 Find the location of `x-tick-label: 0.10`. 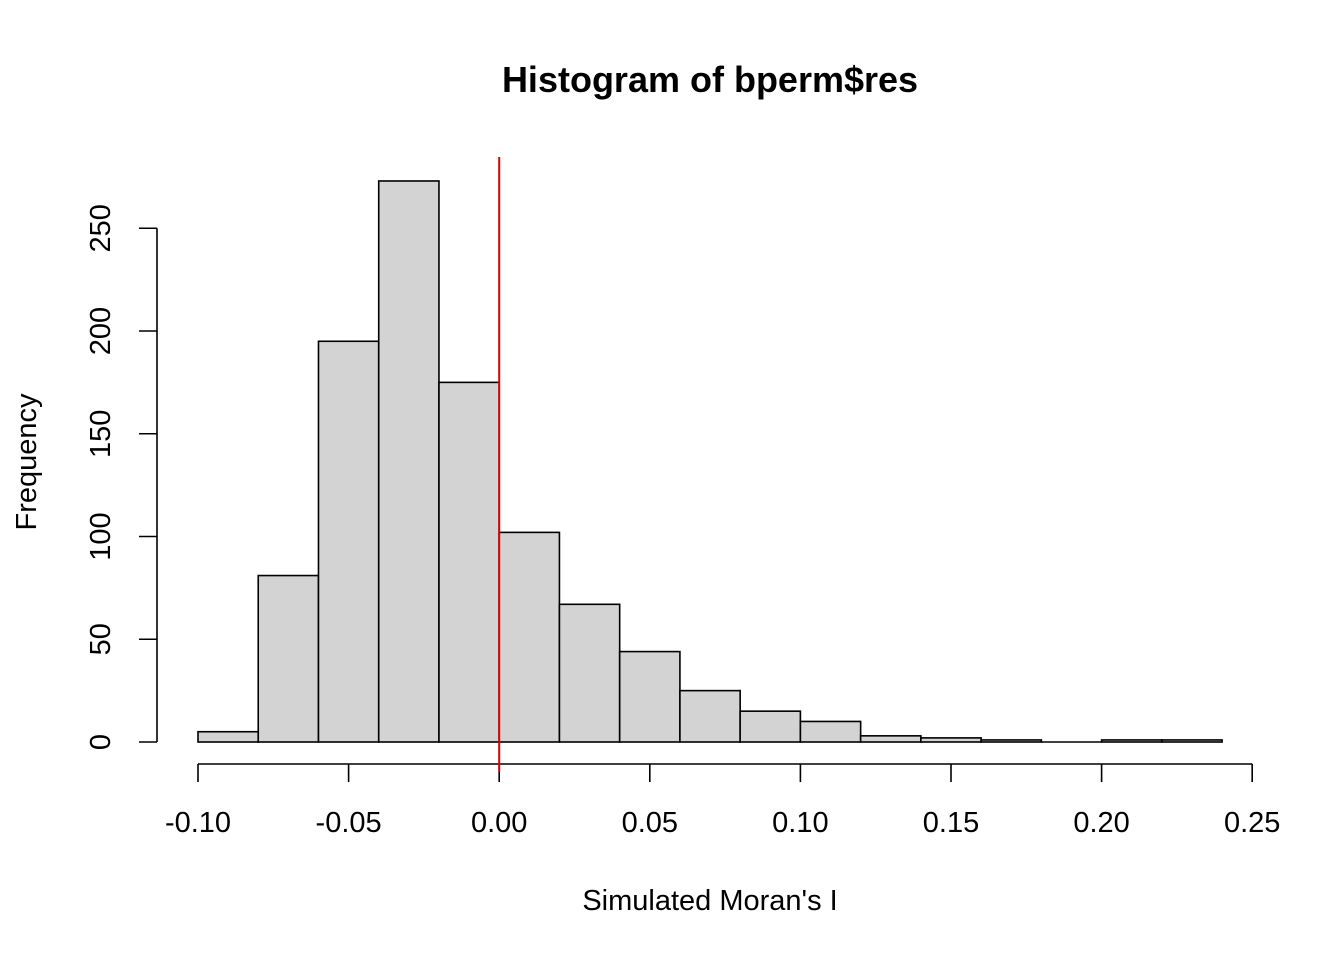

x-tick-label: 0.10 is located at coordinates (800, 823).